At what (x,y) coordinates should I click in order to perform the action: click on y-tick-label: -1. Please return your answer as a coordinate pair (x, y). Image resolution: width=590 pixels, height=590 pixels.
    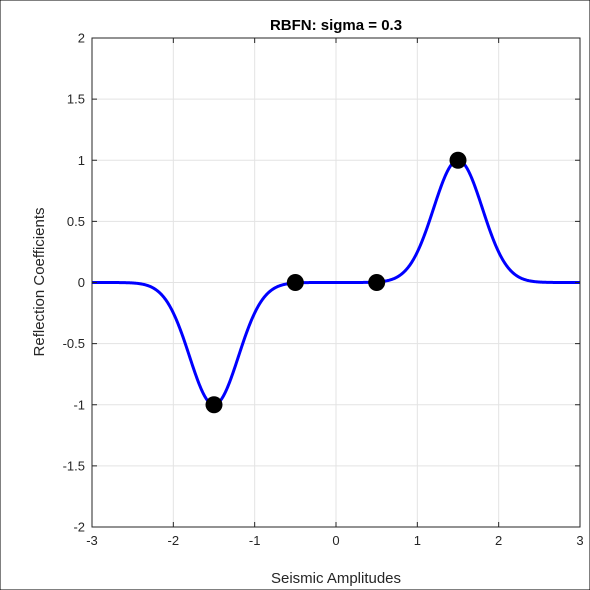
    Looking at the image, I should click on (79, 404).